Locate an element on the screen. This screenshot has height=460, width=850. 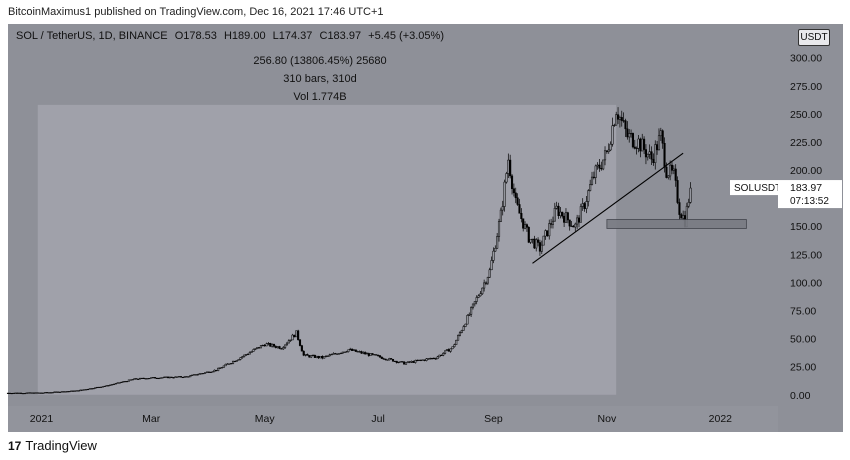
symbol-price-tag is located at coordinates (754, 188).